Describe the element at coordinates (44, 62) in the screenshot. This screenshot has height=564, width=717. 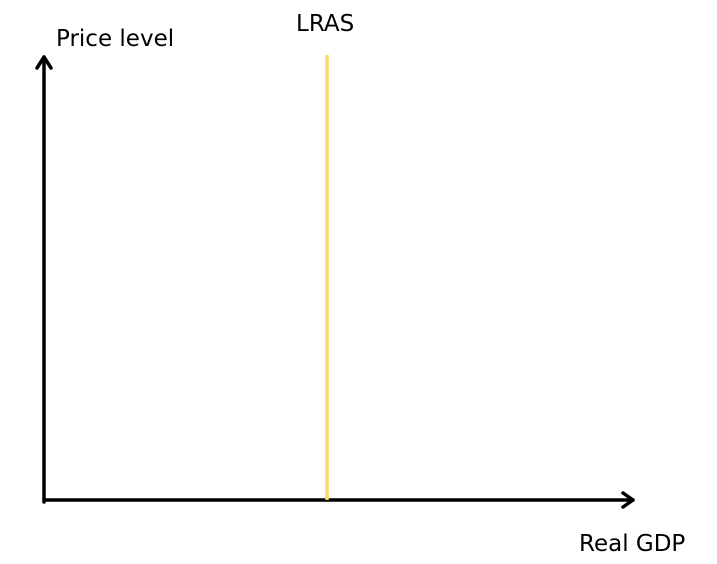
I see `y-axis-arrowhead` at that location.